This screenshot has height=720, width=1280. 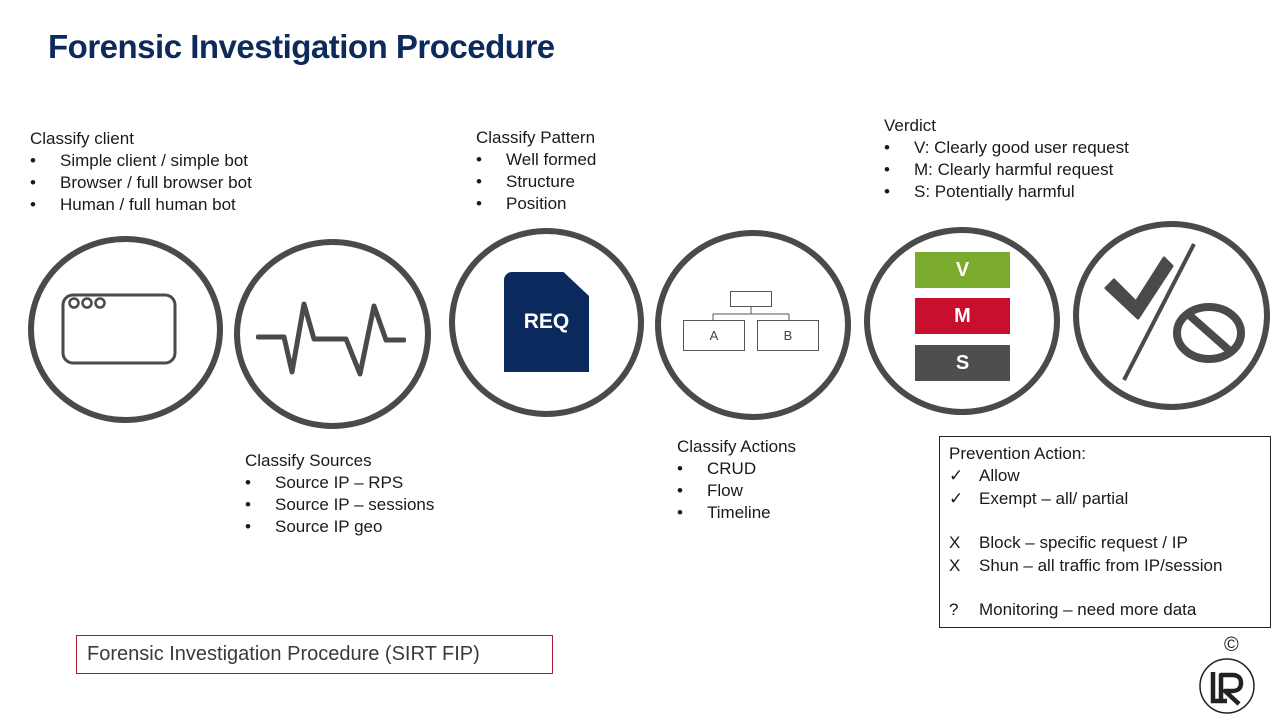 I want to click on prevention-circle, so click(x=1171, y=315).